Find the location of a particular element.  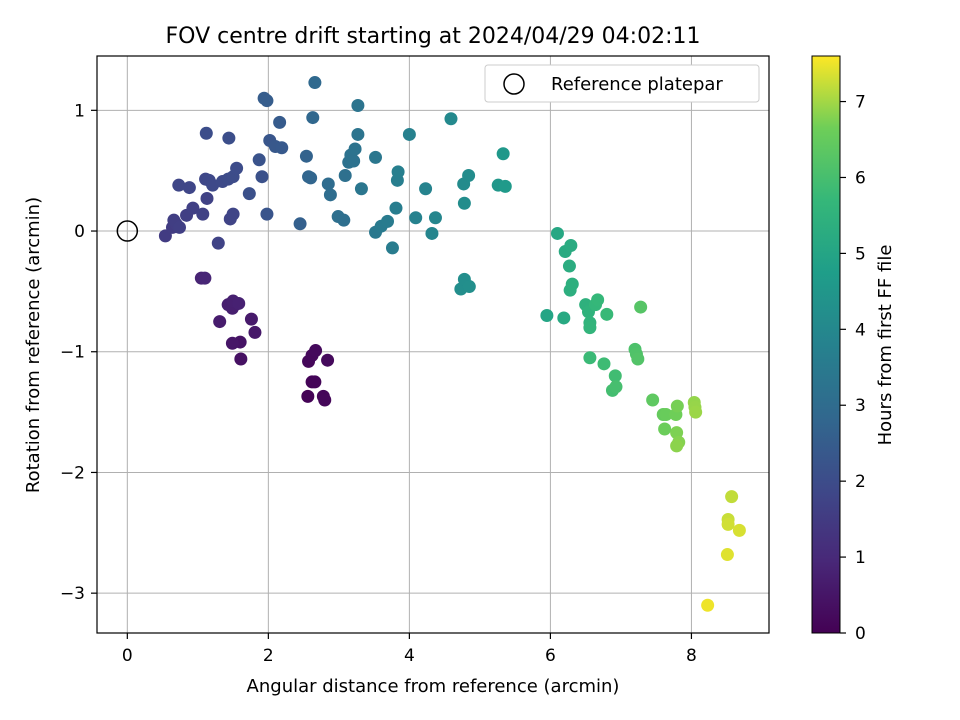

colorbar-label: Hours from first FF file is located at coordinates (885, 345).